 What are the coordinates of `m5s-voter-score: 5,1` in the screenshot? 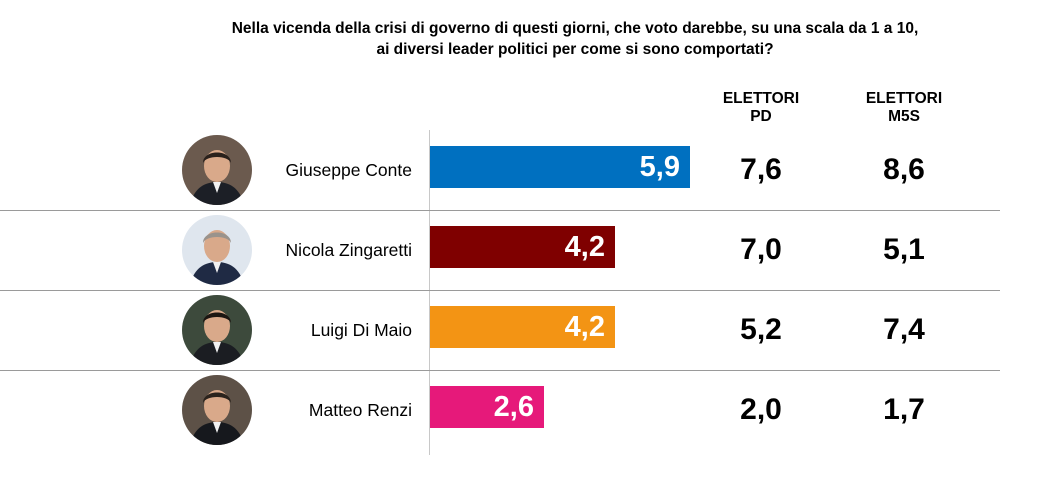 It's located at (904, 249).